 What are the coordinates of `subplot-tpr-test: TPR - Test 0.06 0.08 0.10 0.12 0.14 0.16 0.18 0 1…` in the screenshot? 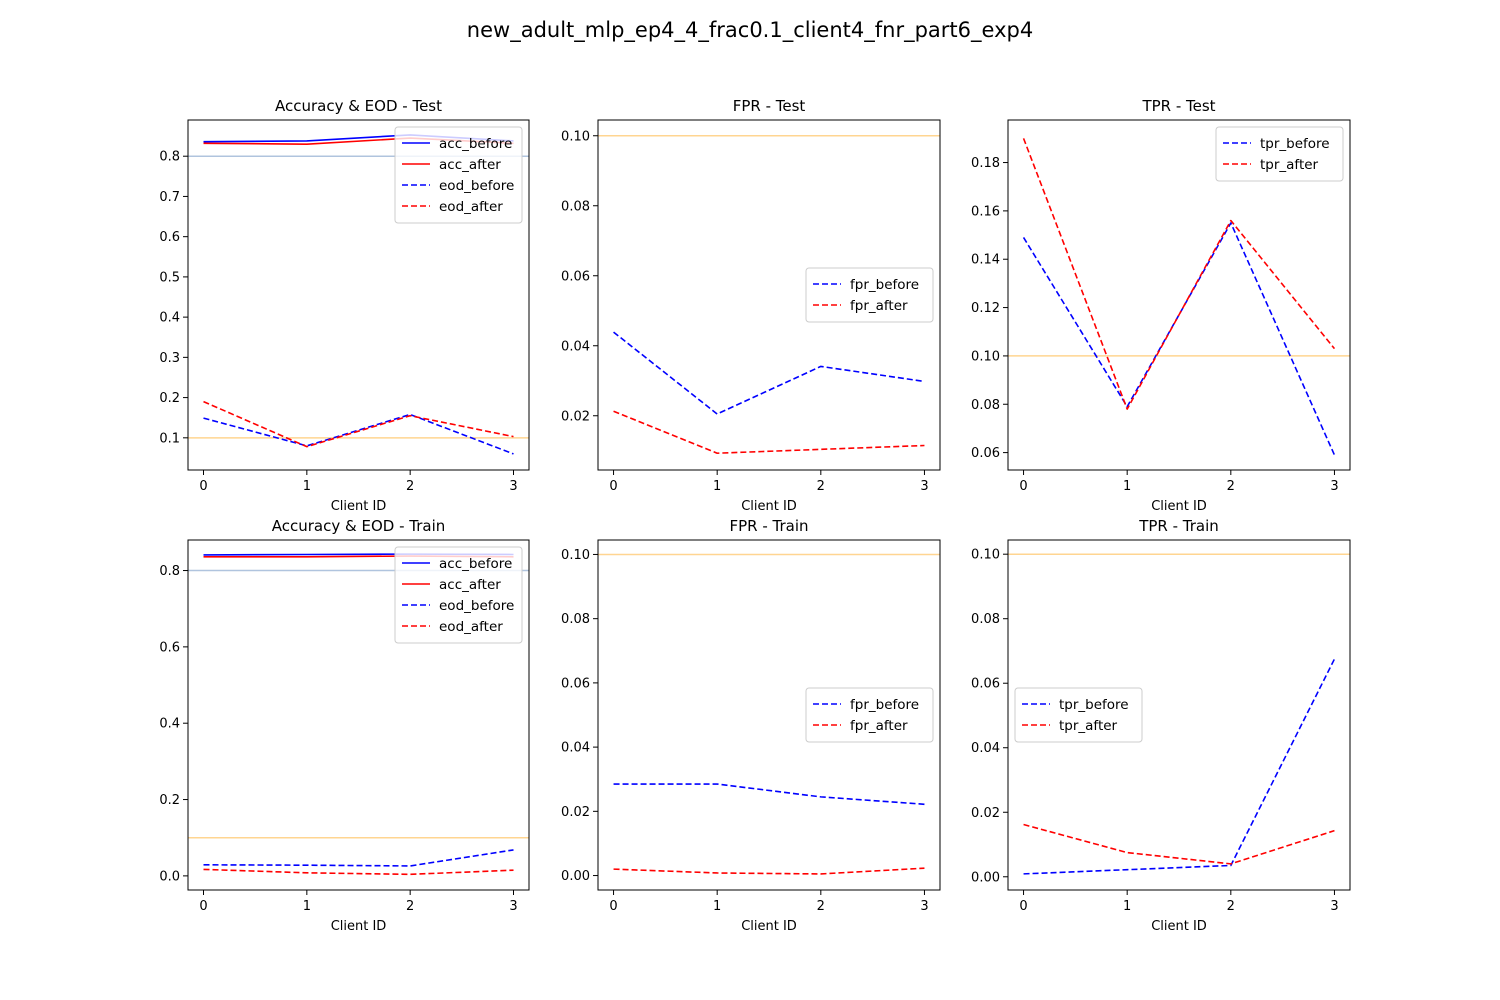 It's located at (1161, 305).